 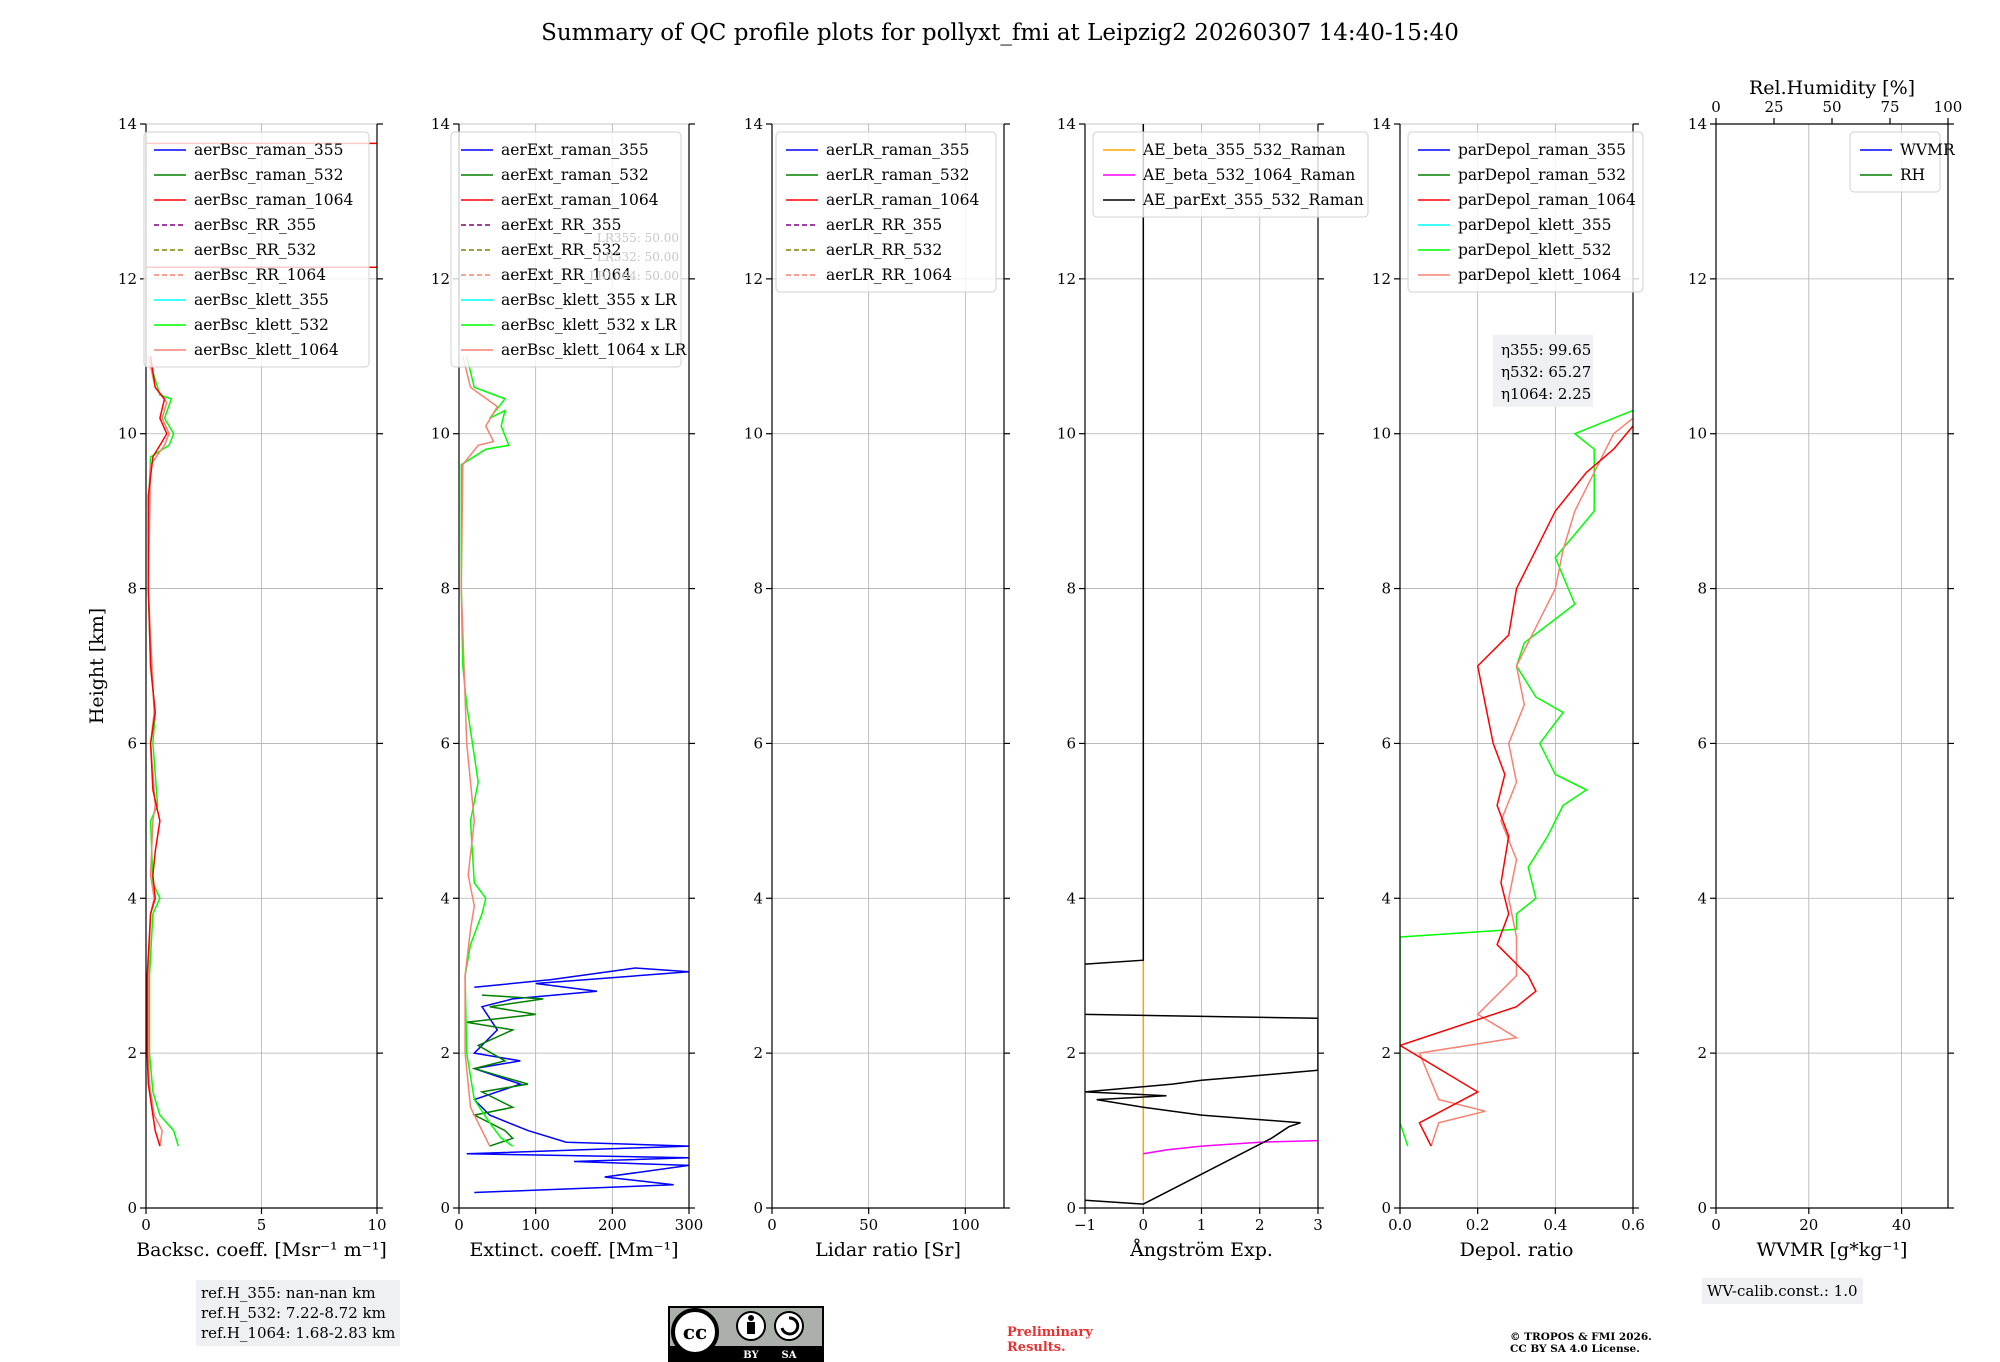 What do you see at coordinates (1253, 200) in the screenshot?
I see `legend-label: AE_parExt_355_532_Raman` at bounding box center [1253, 200].